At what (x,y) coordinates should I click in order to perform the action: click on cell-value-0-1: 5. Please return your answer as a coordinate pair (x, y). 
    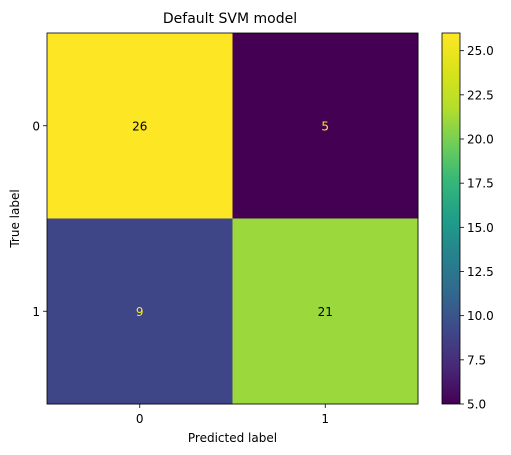
    Looking at the image, I should click on (325, 126).